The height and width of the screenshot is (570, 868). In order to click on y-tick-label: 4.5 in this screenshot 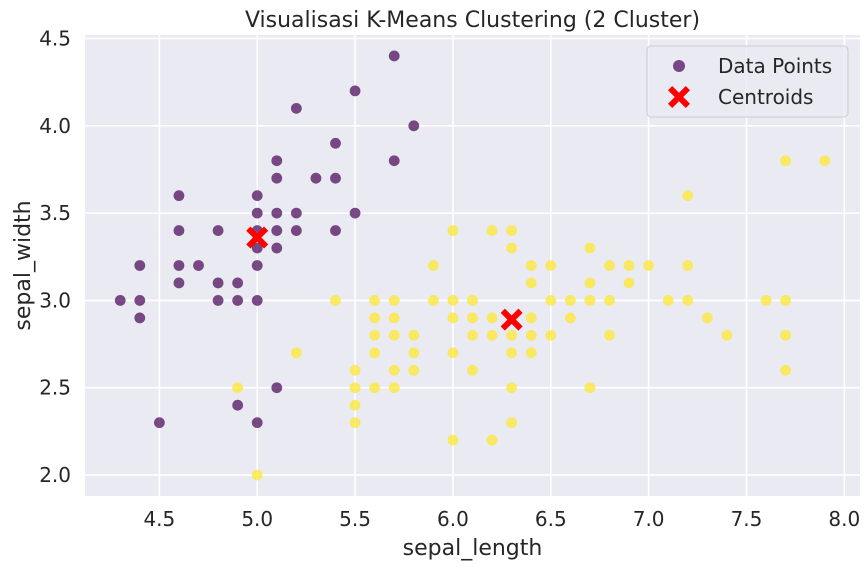, I will do `click(55, 38)`.